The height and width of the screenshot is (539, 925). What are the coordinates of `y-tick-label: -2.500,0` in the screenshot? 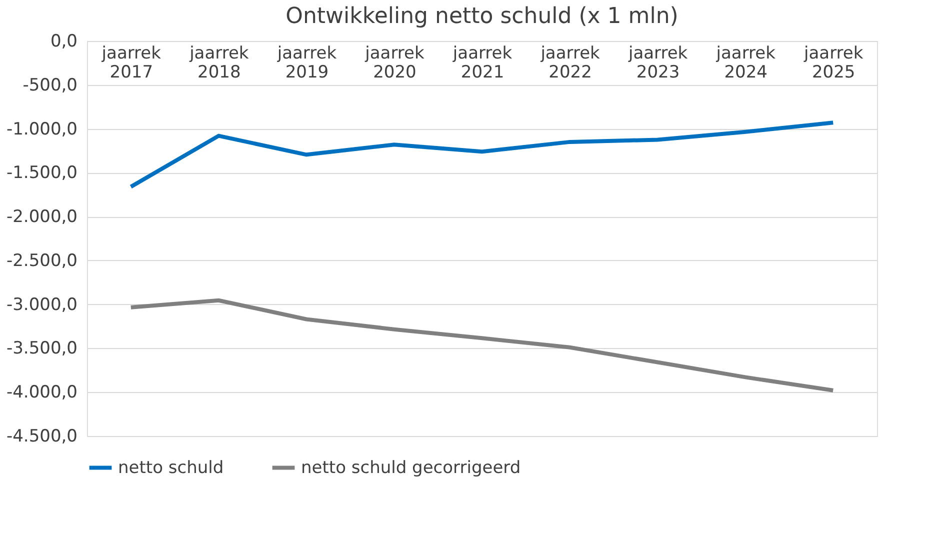 It's located at (42, 260).